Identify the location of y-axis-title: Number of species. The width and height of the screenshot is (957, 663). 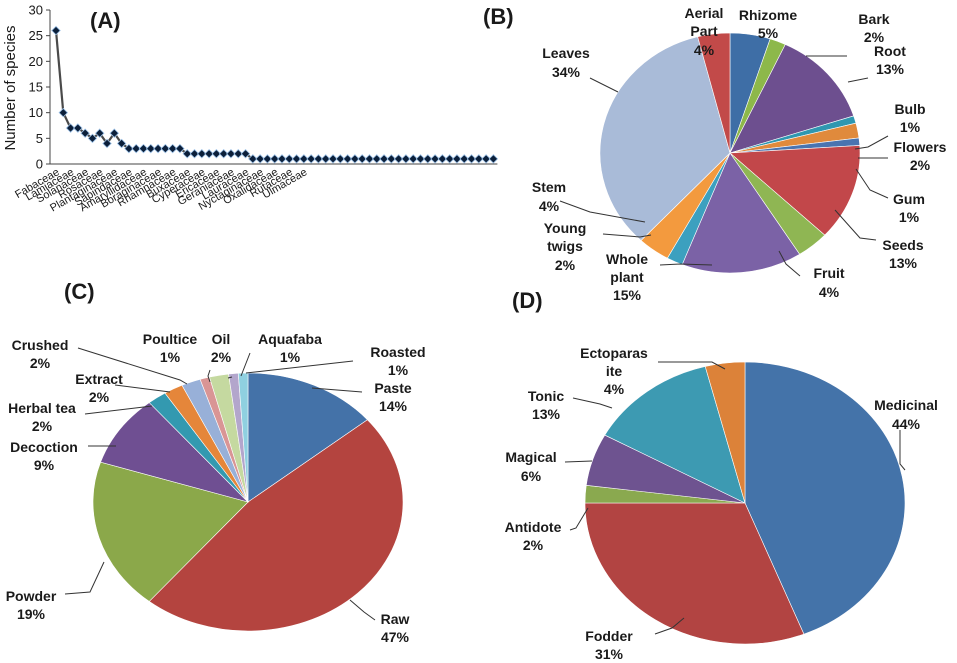
(10, 87).